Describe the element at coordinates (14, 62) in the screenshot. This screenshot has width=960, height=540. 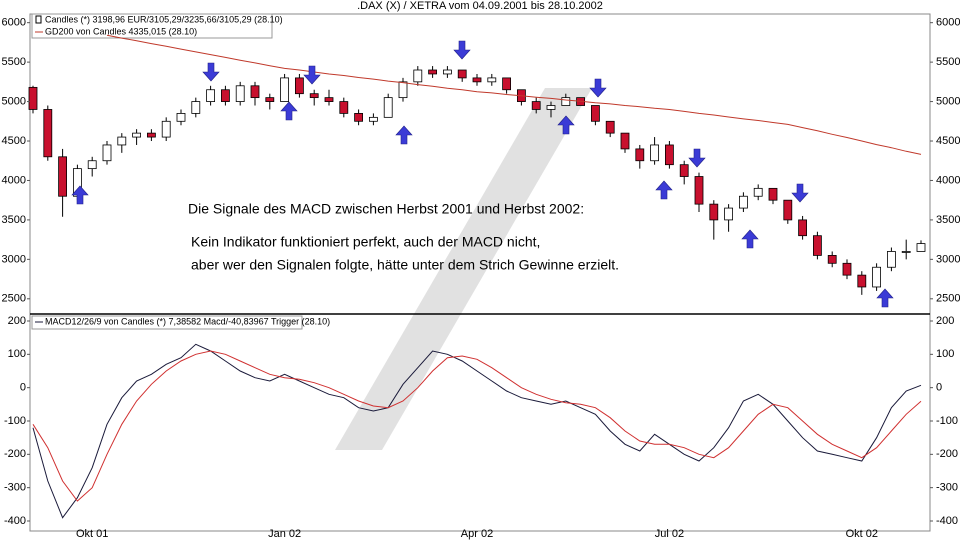
I see `y-tick-label: 5500` at that location.